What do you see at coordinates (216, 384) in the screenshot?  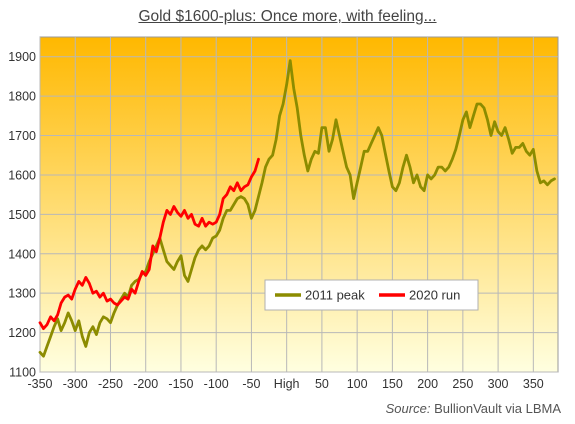 I see `x-tick-label: -100` at bounding box center [216, 384].